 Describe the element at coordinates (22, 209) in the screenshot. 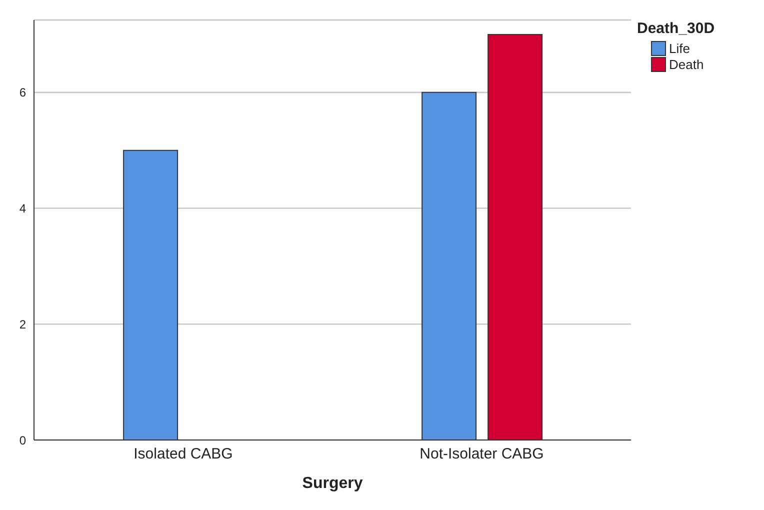

I see `y-tick-label: 4` at that location.